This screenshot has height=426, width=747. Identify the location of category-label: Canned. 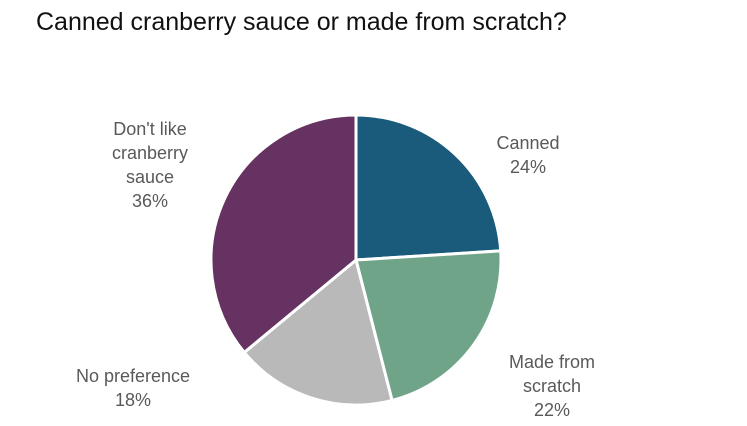
(528, 143).